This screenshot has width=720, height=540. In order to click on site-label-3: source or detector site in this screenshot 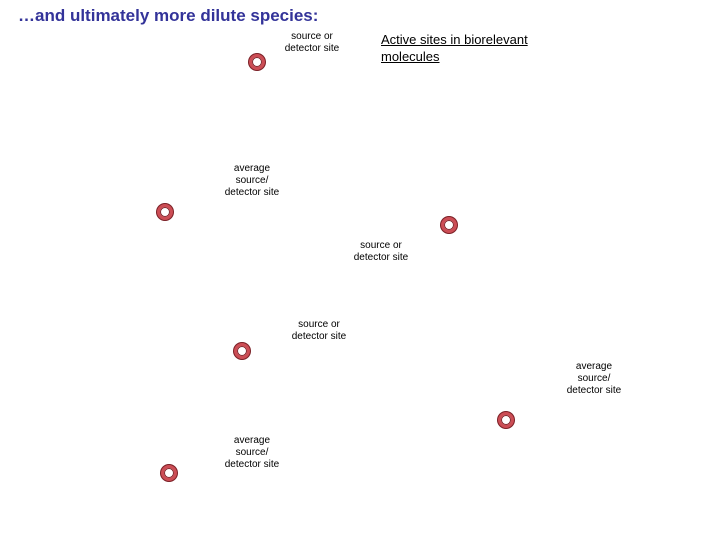, I will do `click(381, 251)`.